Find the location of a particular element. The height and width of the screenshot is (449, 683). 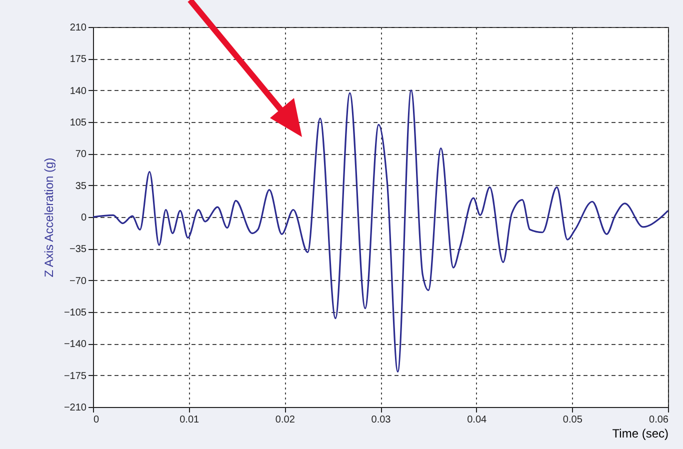

y-tick-label: −105 is located at coordinates (75, 313).